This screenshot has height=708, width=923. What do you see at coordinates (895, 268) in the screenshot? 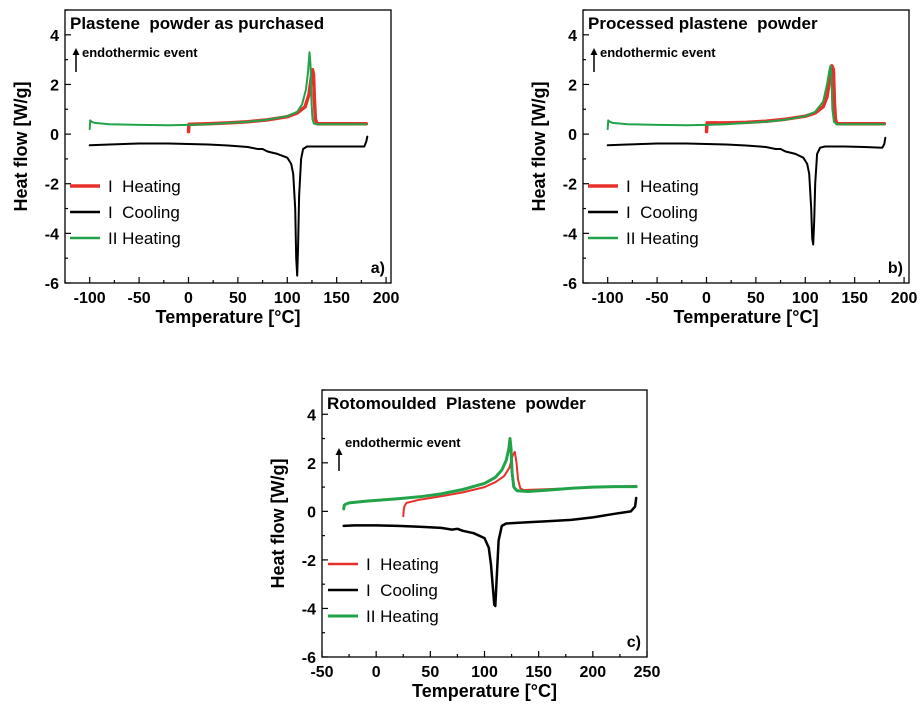
I see `panel-label: b)` at bounding box center [895, 268].